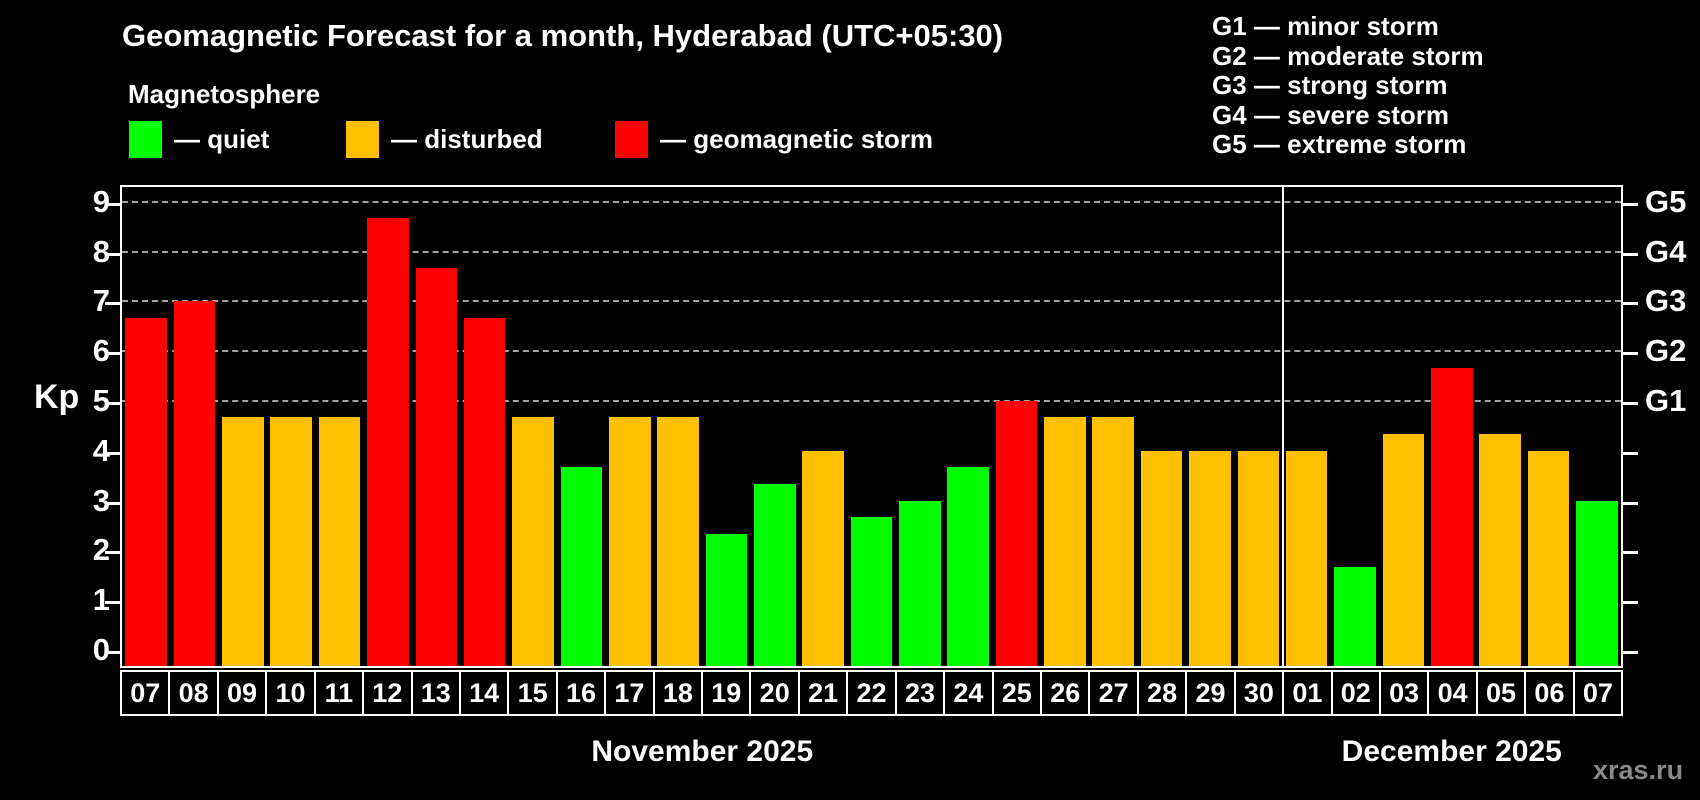 The image size is (1700, 800). I want to click on month-label: November 2025, so click(702, 751).